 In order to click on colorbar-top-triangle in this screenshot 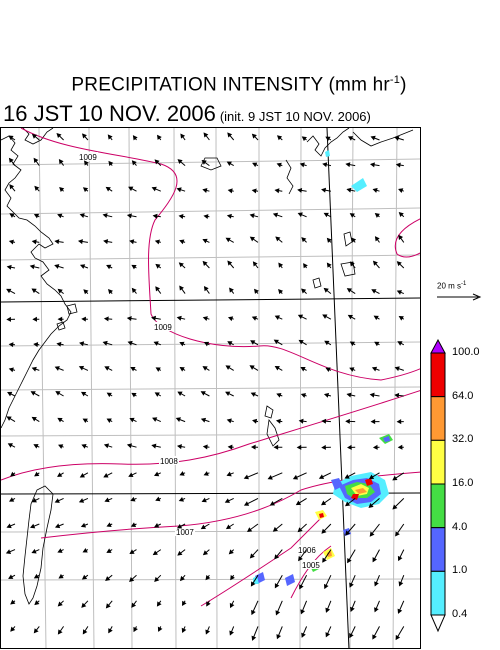, I will do `click(438, 346)`.